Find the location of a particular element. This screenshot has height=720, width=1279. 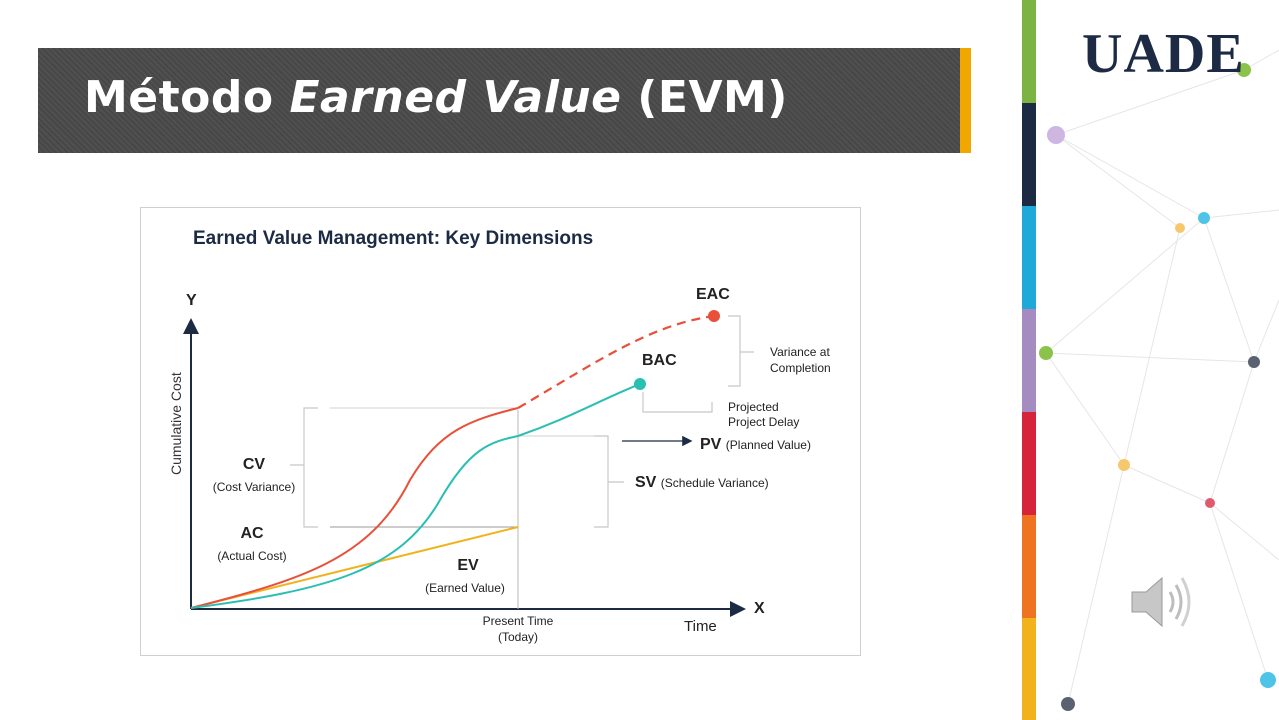

sv-label: SV (Schedule Variance) is located at coordinates (702, 483).